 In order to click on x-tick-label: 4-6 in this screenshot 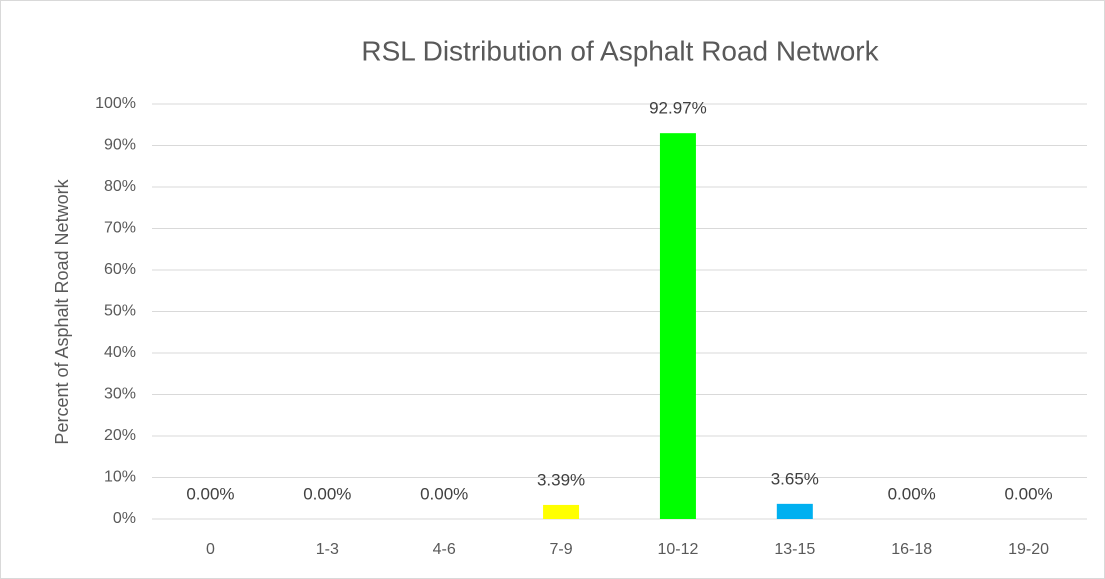, I will do `click(444, 549)`.